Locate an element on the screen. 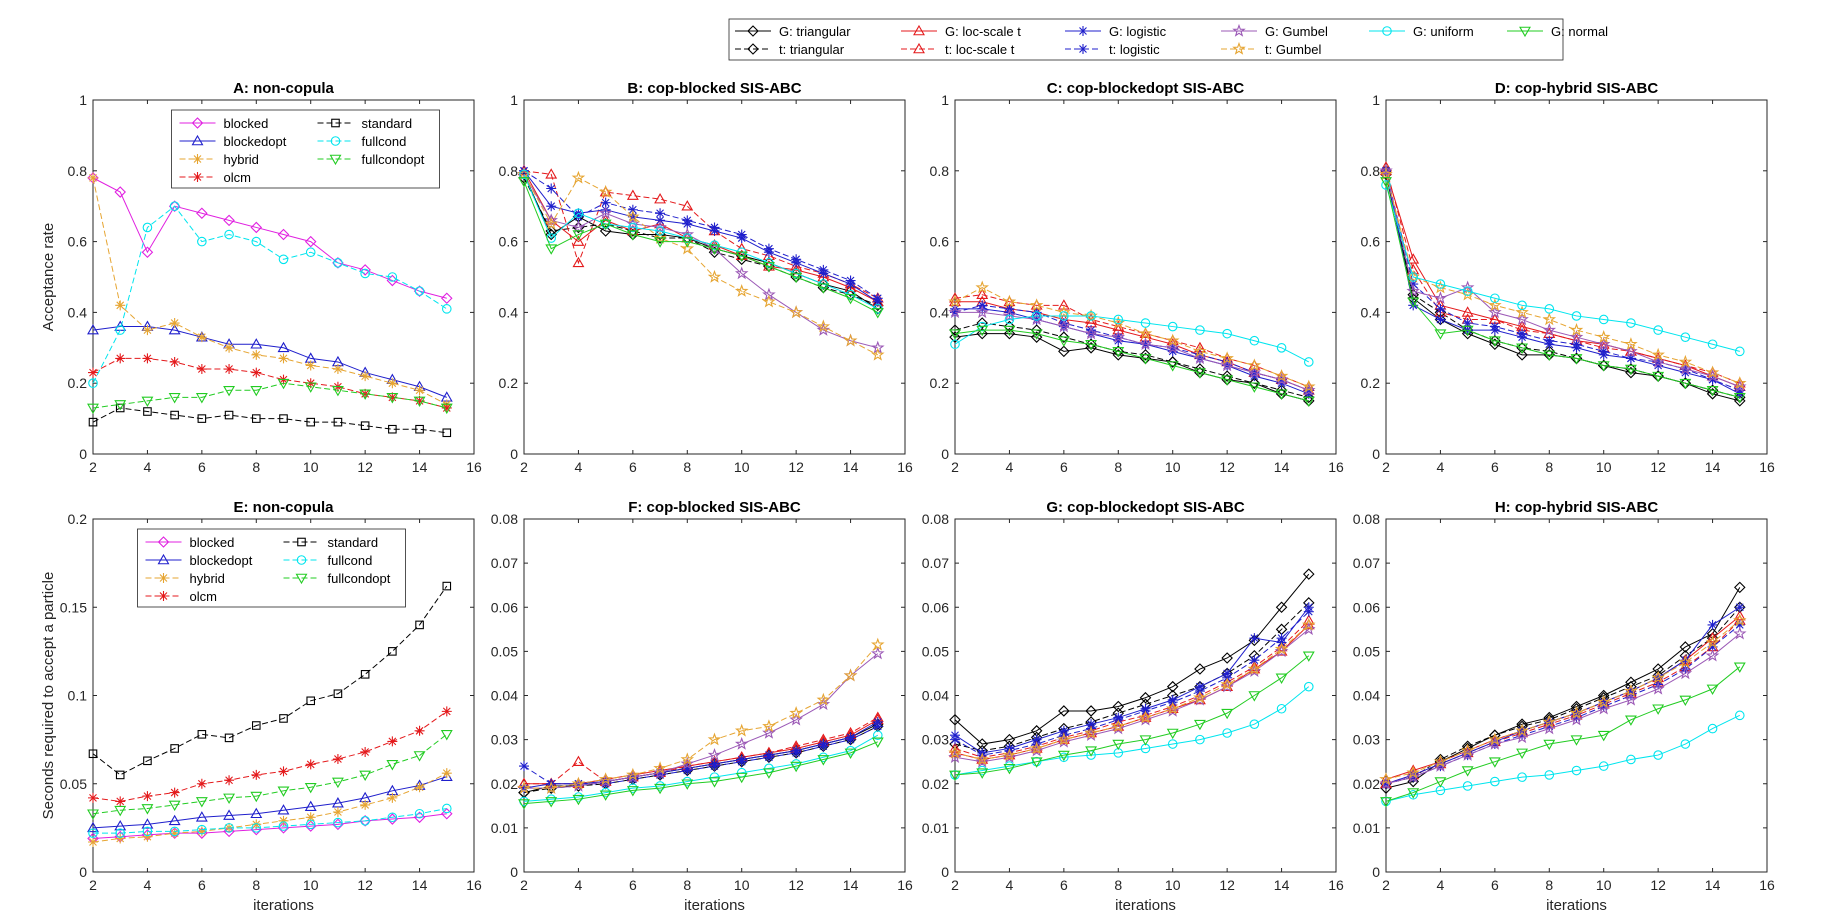  x-tick-labels: 2 4 6 8 10 12 14 16 is located at coordinates (716, 467).